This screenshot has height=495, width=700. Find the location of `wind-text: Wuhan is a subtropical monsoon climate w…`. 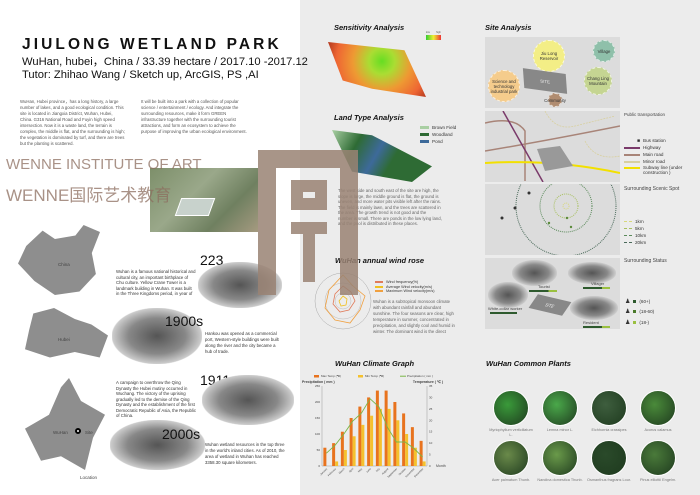

wind-text: Wuhan is a subtropical monsoon climate w… is located at coordinates (414, 316).